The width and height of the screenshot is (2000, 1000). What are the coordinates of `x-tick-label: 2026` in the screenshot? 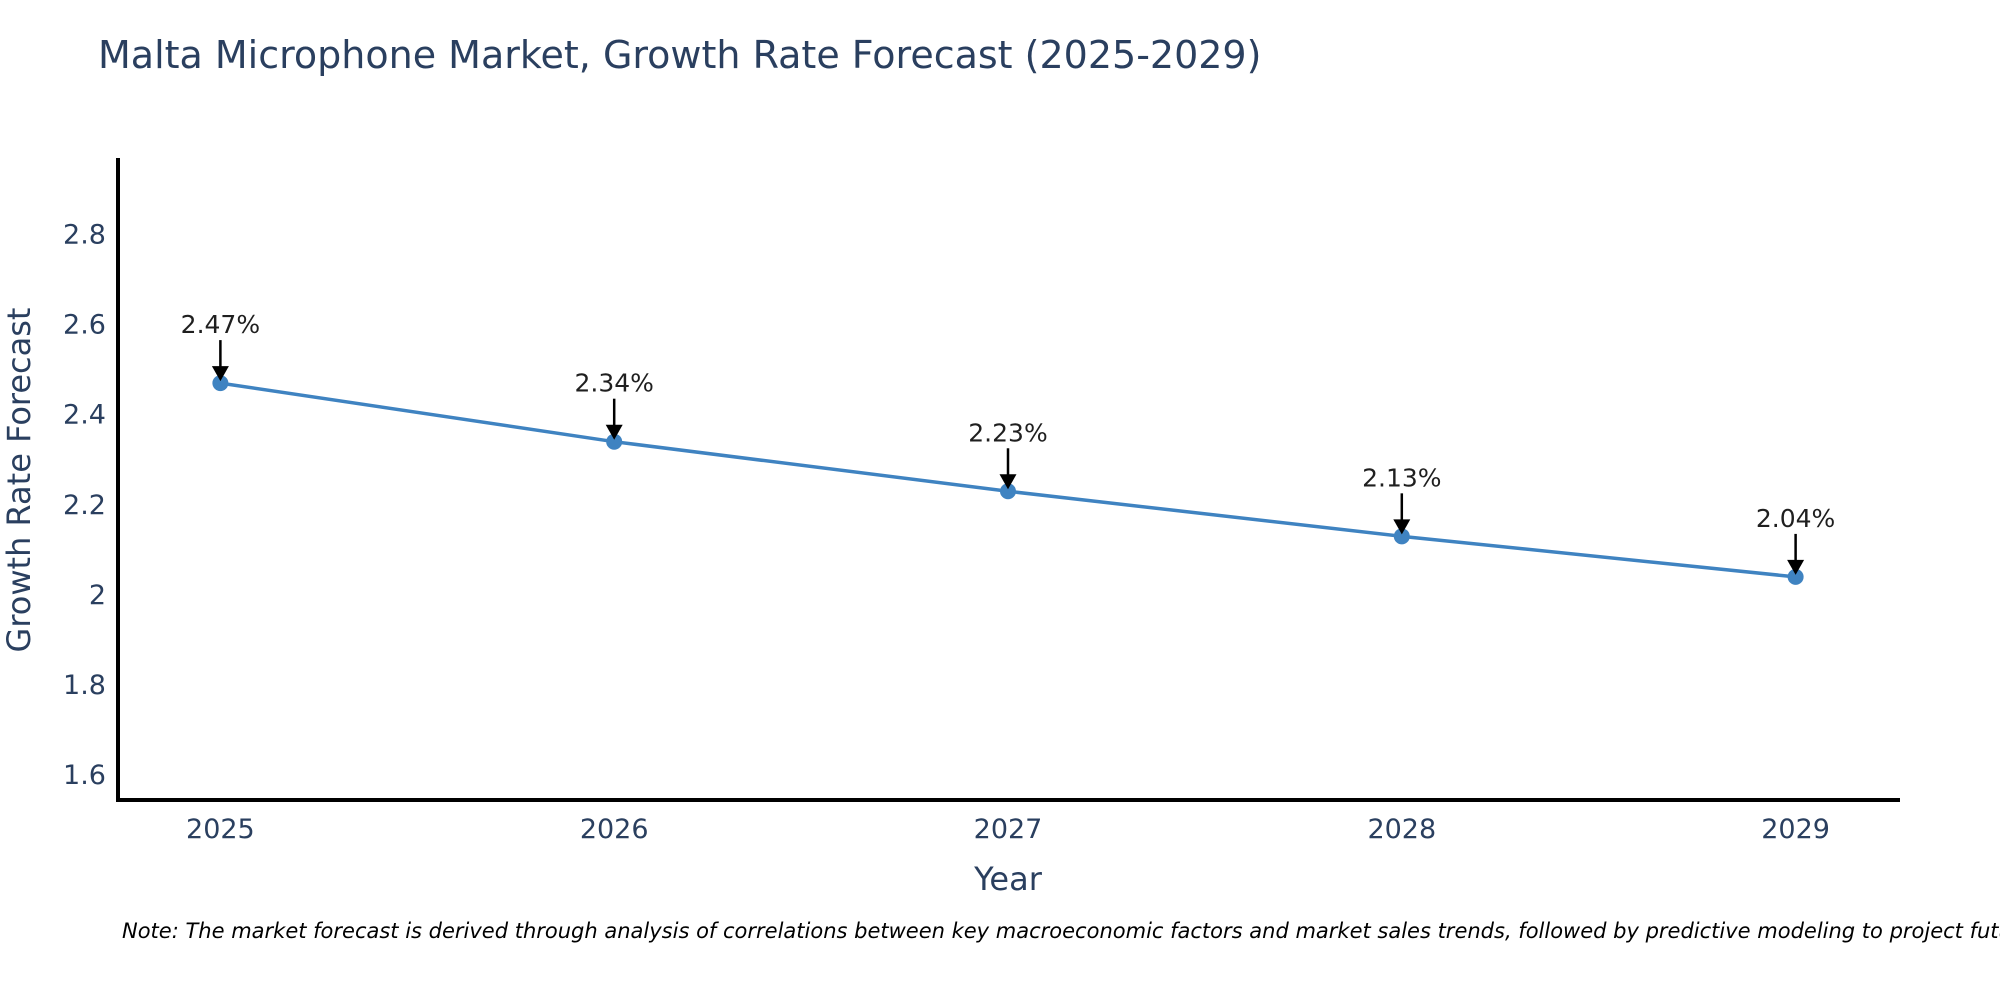 It's located at (614, 829).